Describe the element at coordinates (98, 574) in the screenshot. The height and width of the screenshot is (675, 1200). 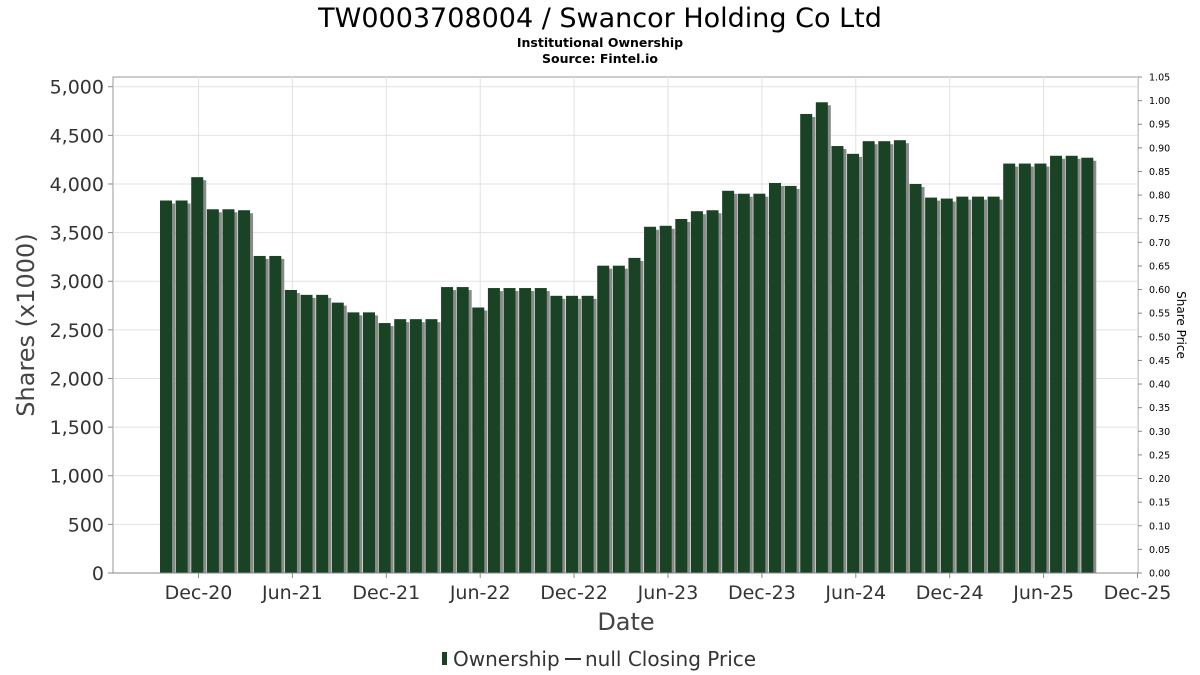
I see `y-tick-label: 0` at that location.